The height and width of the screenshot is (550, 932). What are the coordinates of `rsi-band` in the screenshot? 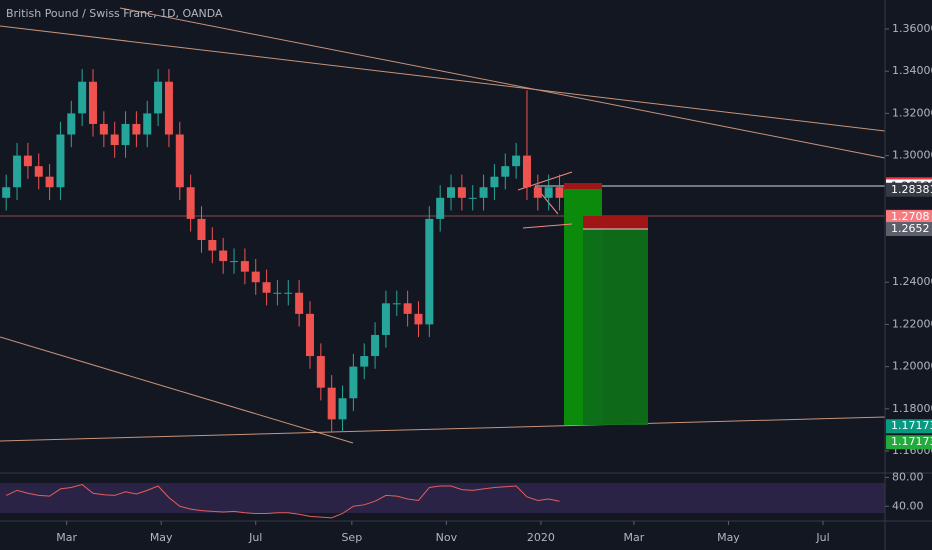 It's located at (442, 498).